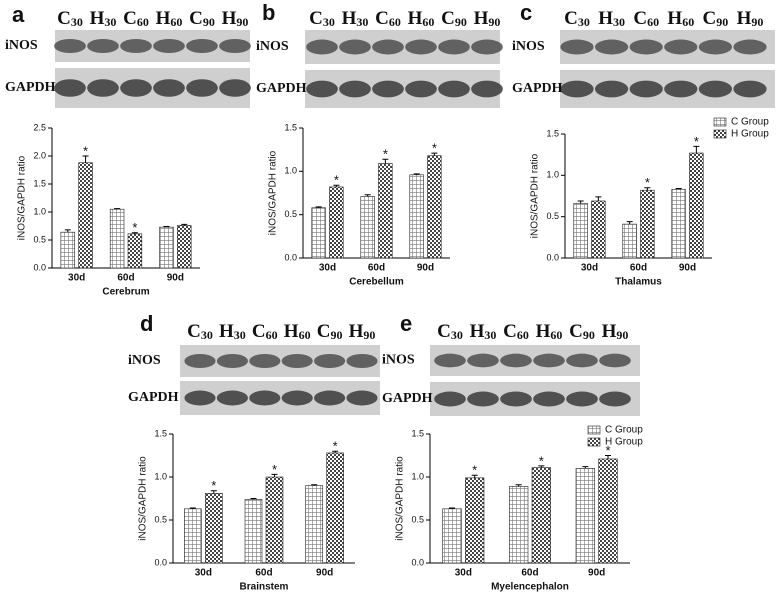 The width and height of the screenshot is (778, 600). I want to click on x-axis-label: Cerebellum, so click(376, 282).